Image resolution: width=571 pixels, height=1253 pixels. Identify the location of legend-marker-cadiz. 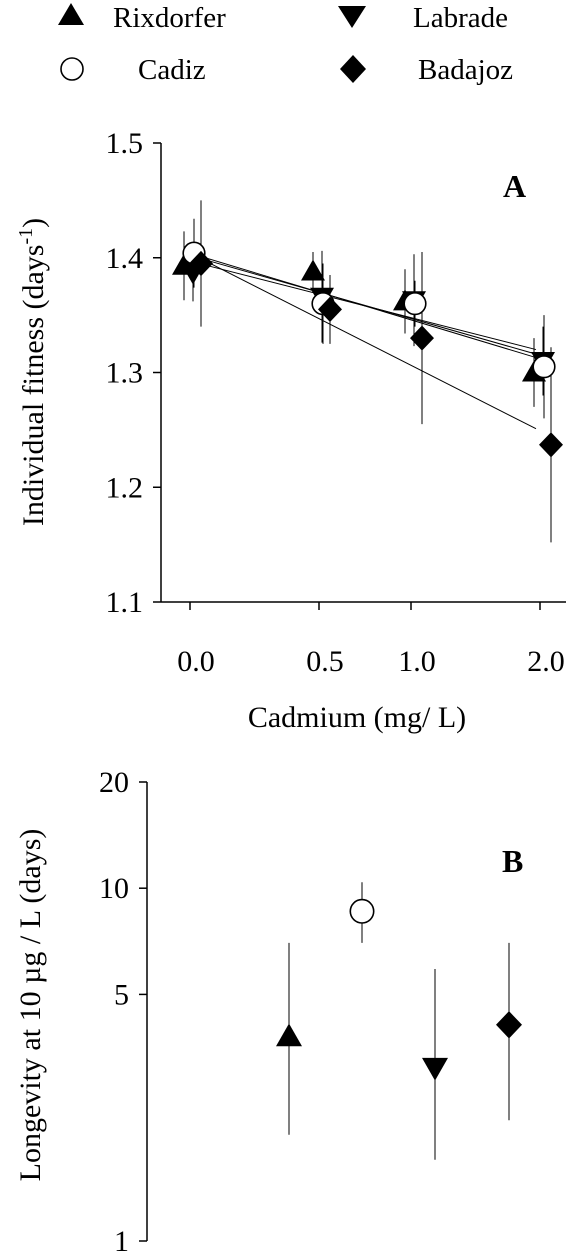
(72, 69).